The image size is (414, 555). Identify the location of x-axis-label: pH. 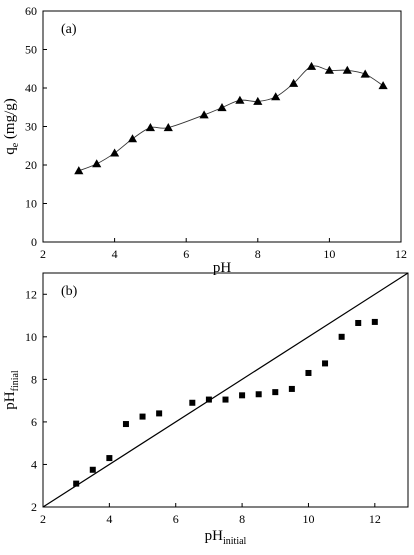
(222, 268).